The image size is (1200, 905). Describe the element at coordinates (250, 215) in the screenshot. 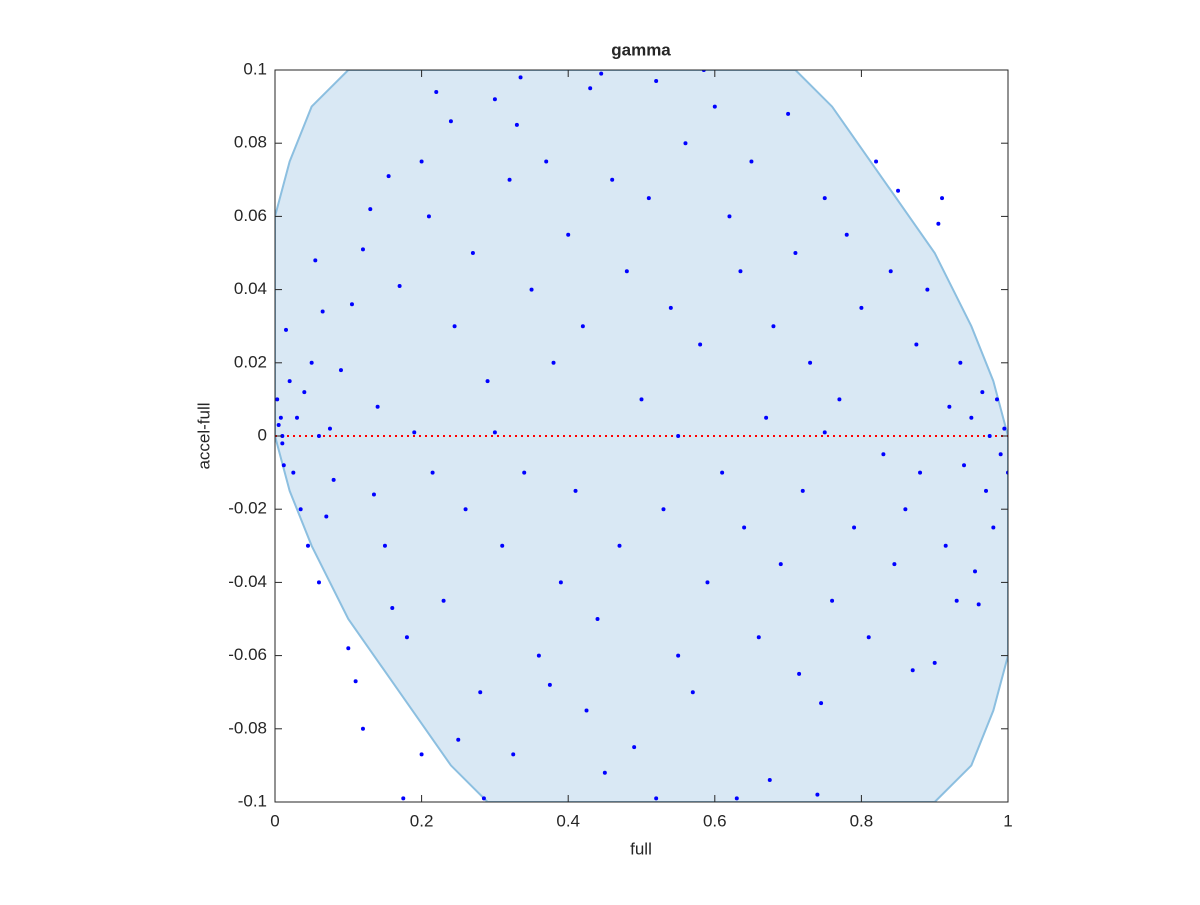

I see `y-tick-label: 0.06` at that location.